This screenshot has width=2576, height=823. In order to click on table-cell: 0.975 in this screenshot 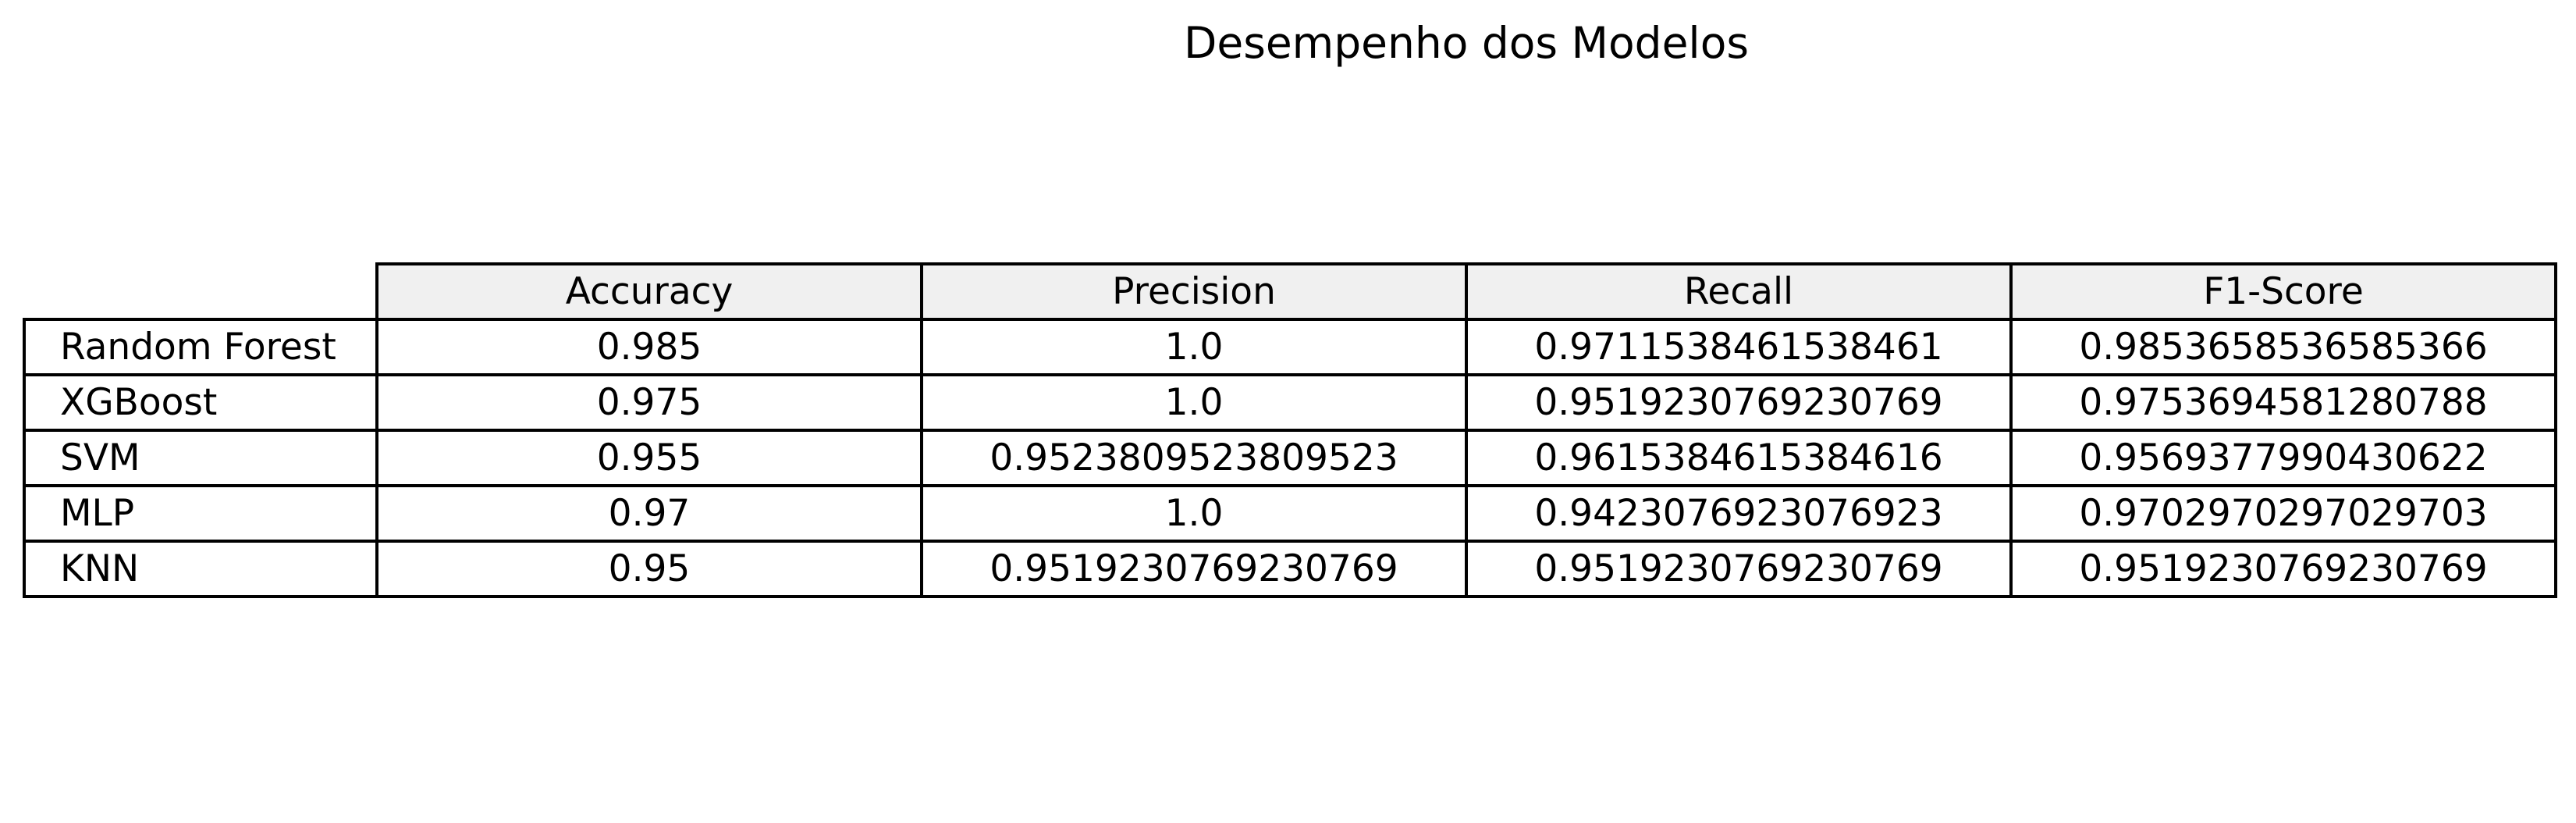, I will do `click(649, 403)`.